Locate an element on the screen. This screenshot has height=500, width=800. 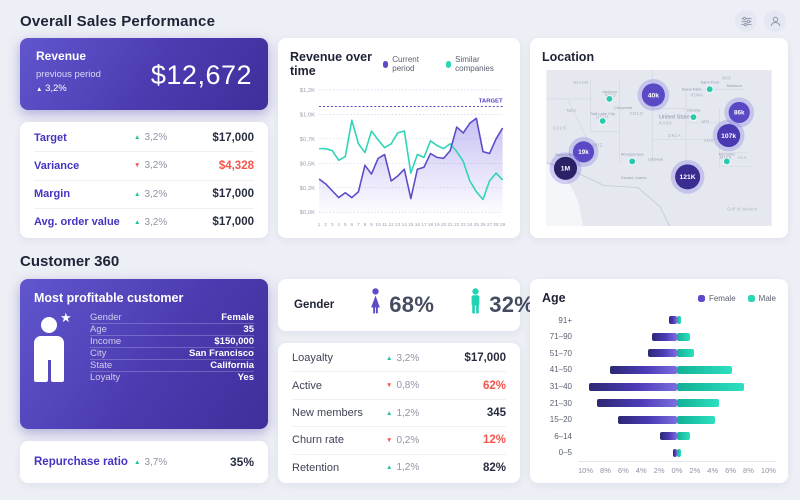
svg-text: MO is located at coordinates (706, 121).